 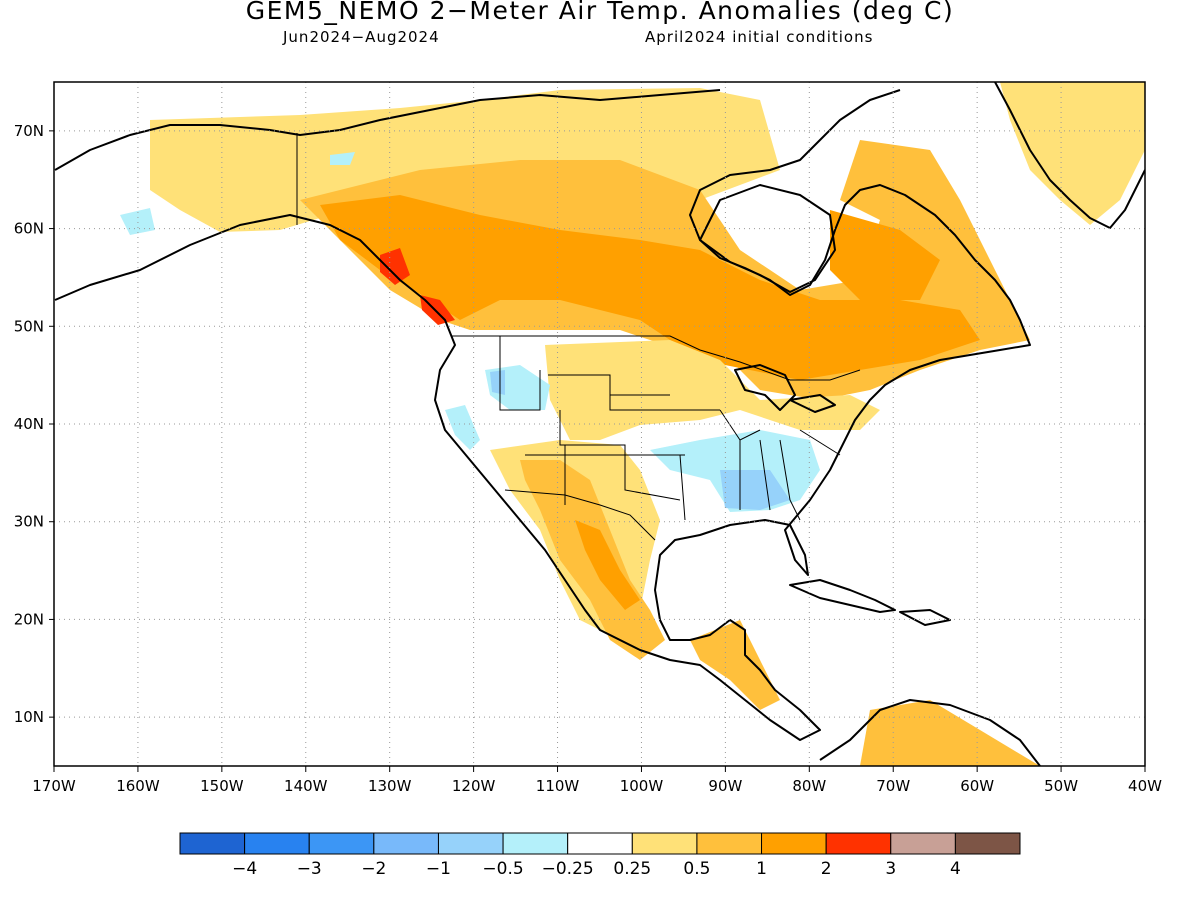 I want to click on lon-label: 100W, so click(x=642, y=786).